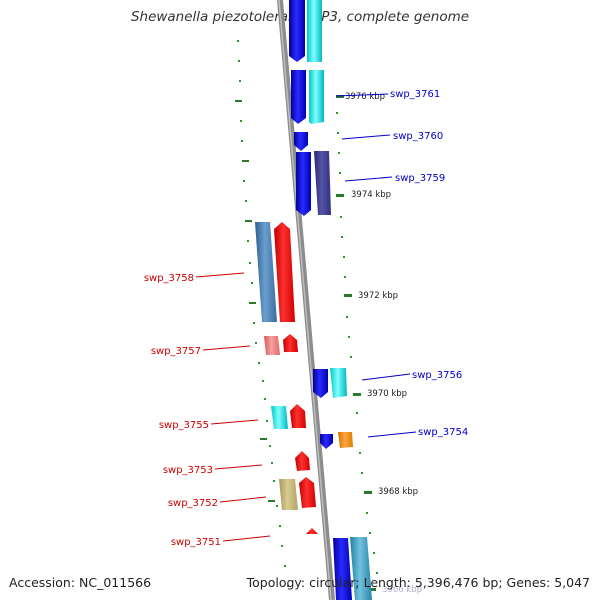 The width and height of the screenshot is (600, 600). What do you see at coordinates (402, 590) in the screenshot?
I see `scale-label-3966: 3966 kbp` at bounding box center [402, 590].